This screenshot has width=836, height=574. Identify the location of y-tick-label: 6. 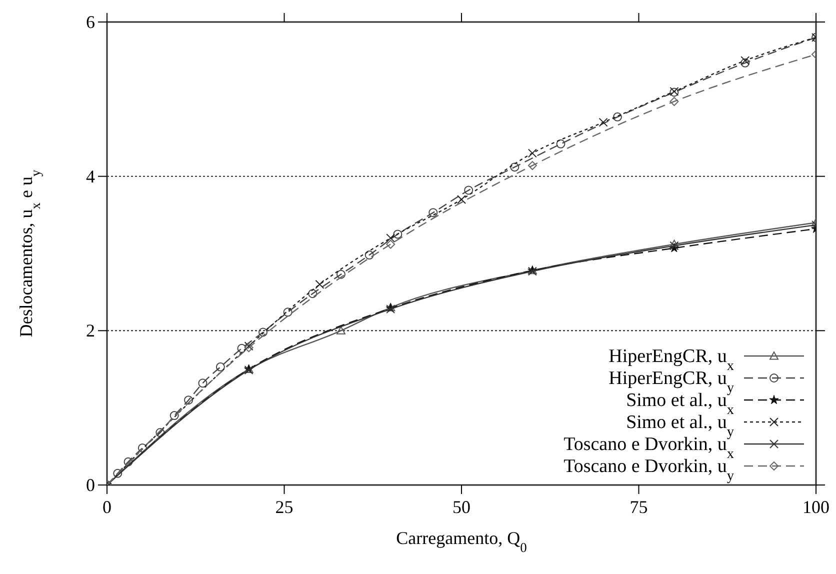
(90, 22).